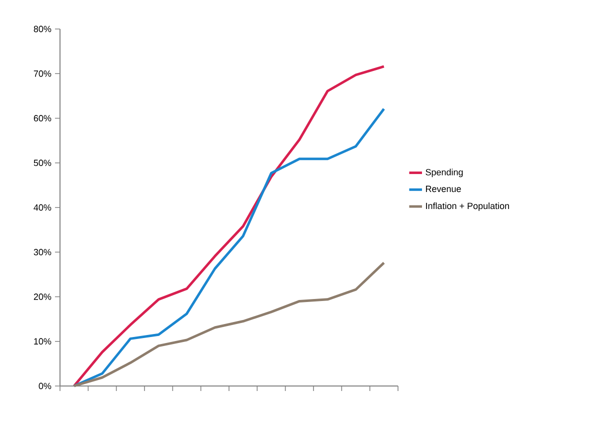 This screenshot has width=594, height=436. What do you see at coordinates (43, 29) in the screenshot?
I see `y-tick-label: 80%` at bounding box center [43, 29].